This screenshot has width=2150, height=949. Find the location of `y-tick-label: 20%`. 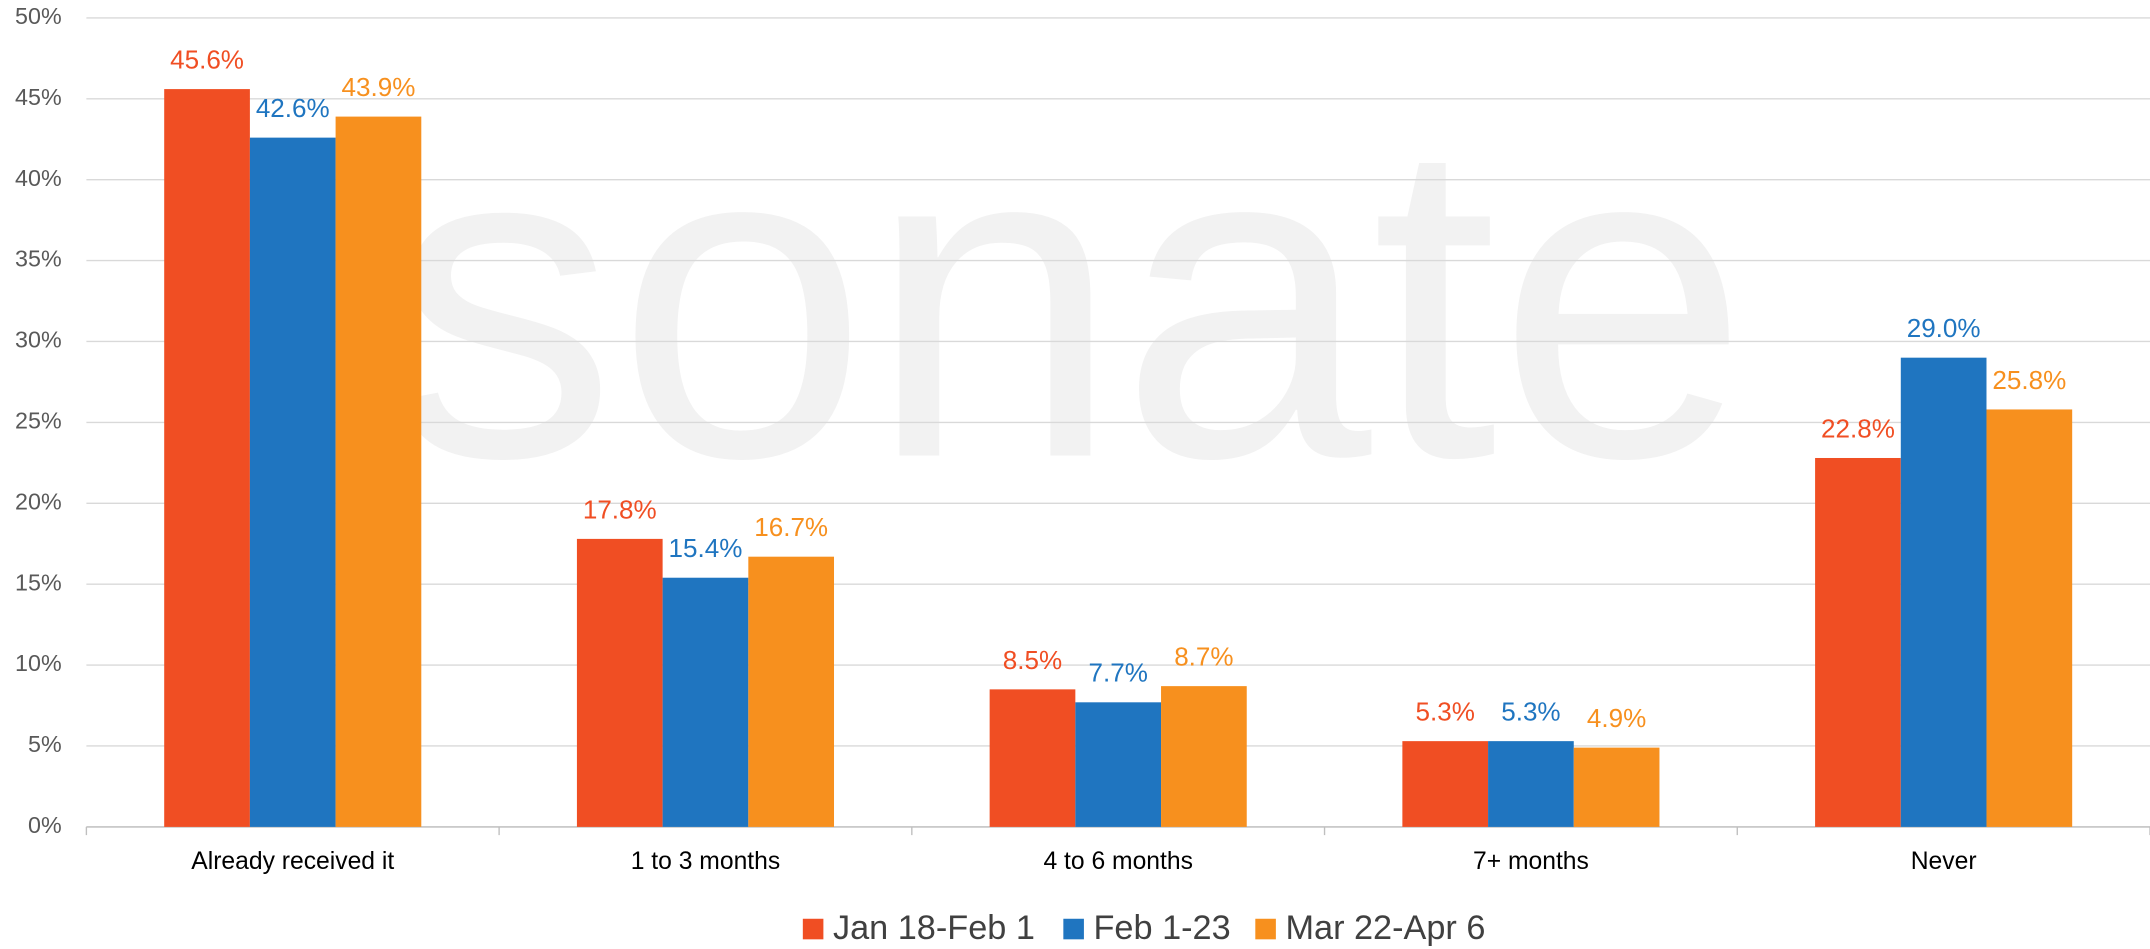

y-tick-label: 20% is located at coordinates (38, 501).